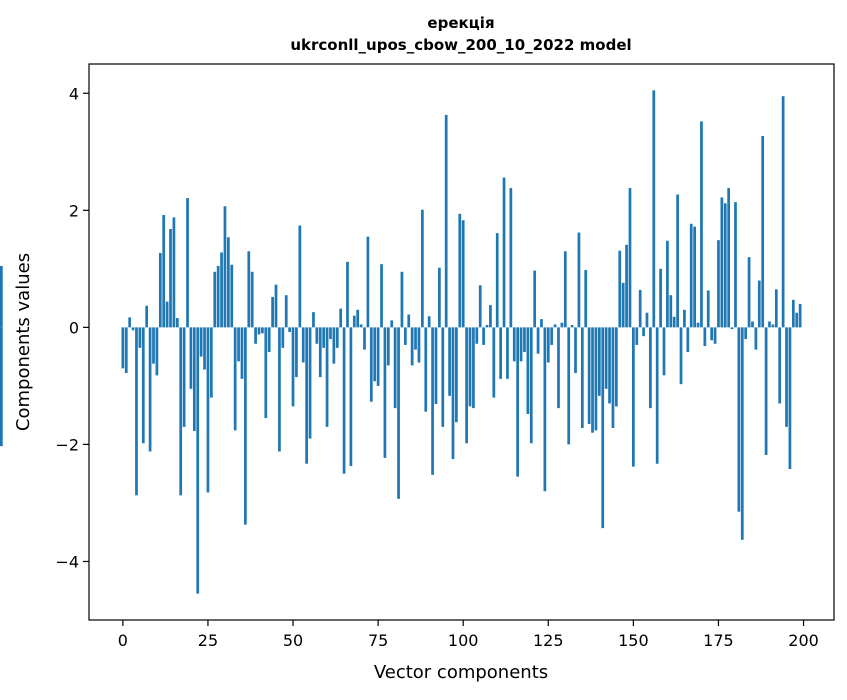  Describe the element at coordinates (378, 640) in the screenshot. I see `x-tick-label: 75` at that location.